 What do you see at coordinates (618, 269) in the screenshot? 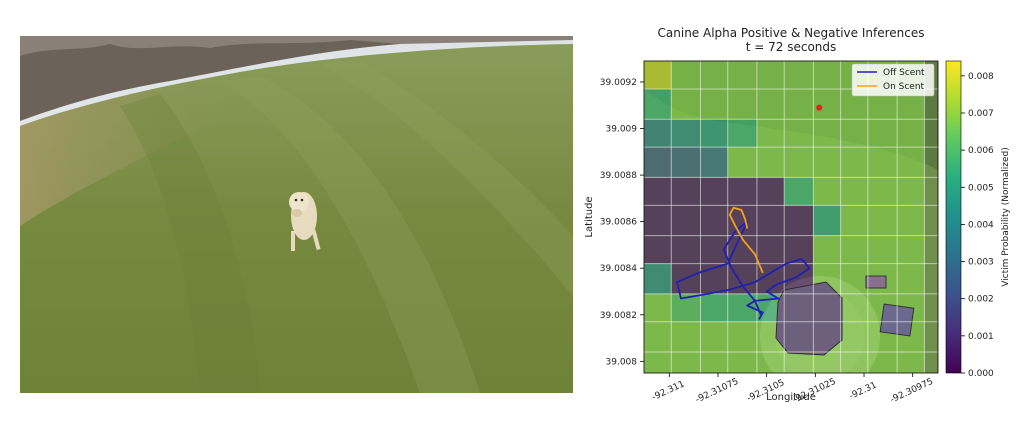
I see `y-tick-label: 39.0084` at bounding box center [618, 269].